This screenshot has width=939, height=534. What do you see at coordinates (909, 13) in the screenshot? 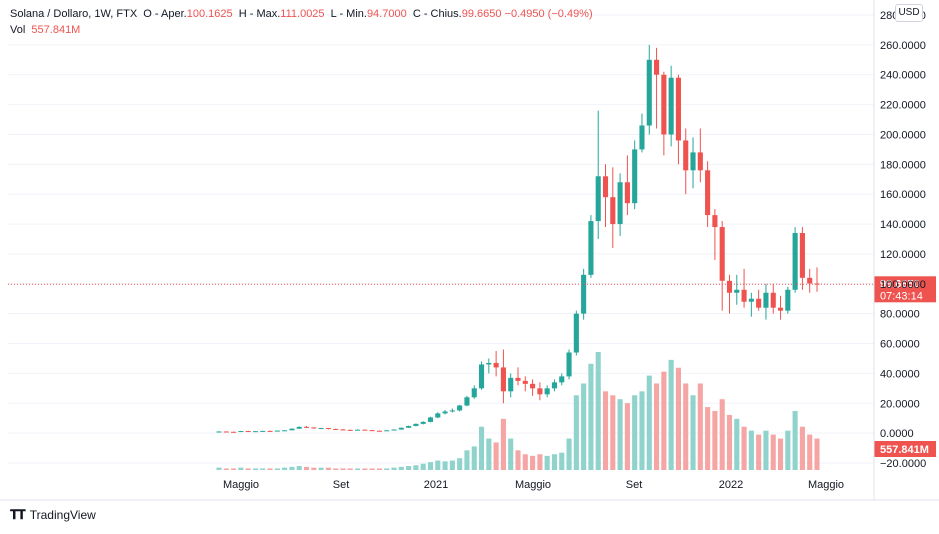
I see `currency-button: USD` at bounding box center [909, 13].